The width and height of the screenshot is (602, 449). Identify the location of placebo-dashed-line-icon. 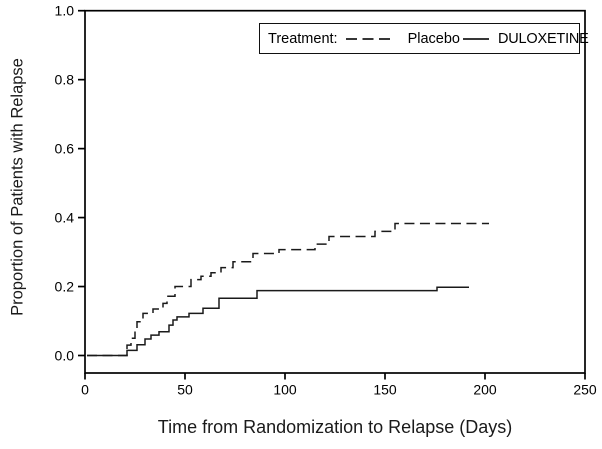
(368, 38).